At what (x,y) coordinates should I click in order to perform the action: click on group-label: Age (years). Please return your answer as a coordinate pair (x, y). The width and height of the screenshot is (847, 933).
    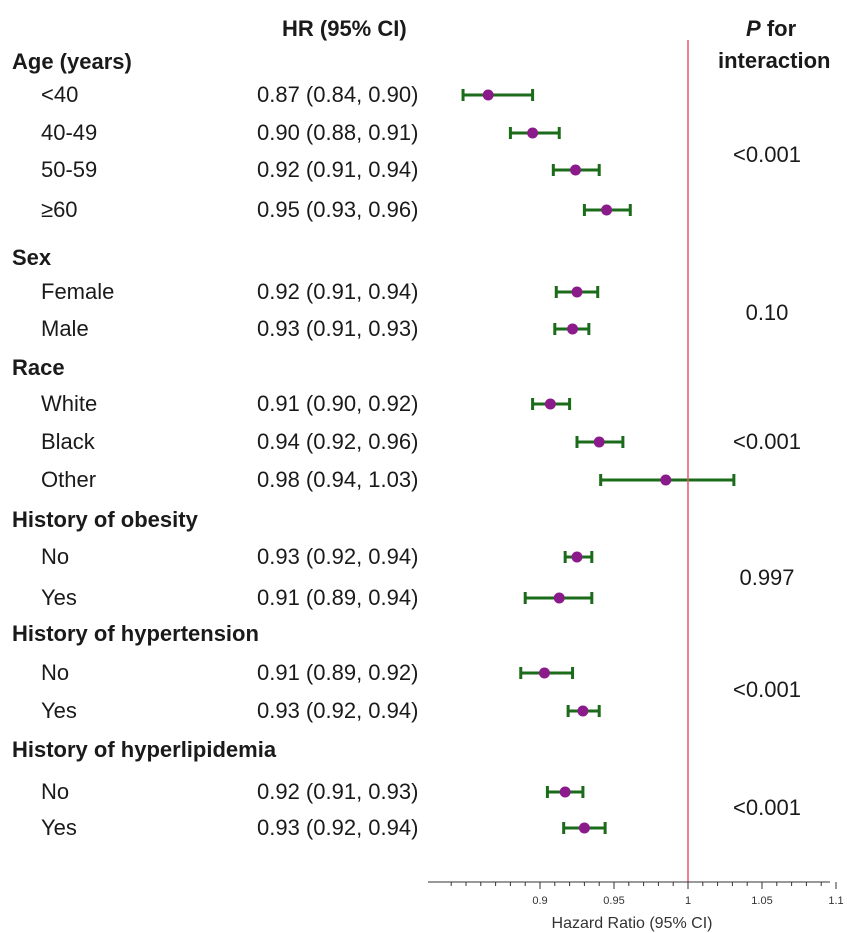
    Looking at the image, I should click on (72, 61).